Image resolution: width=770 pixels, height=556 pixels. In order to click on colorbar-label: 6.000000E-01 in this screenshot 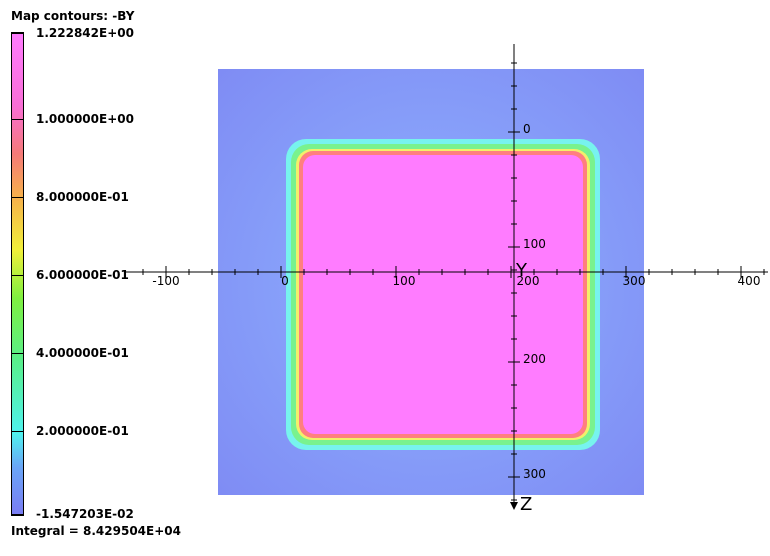, I will do `click(82, 275)`.